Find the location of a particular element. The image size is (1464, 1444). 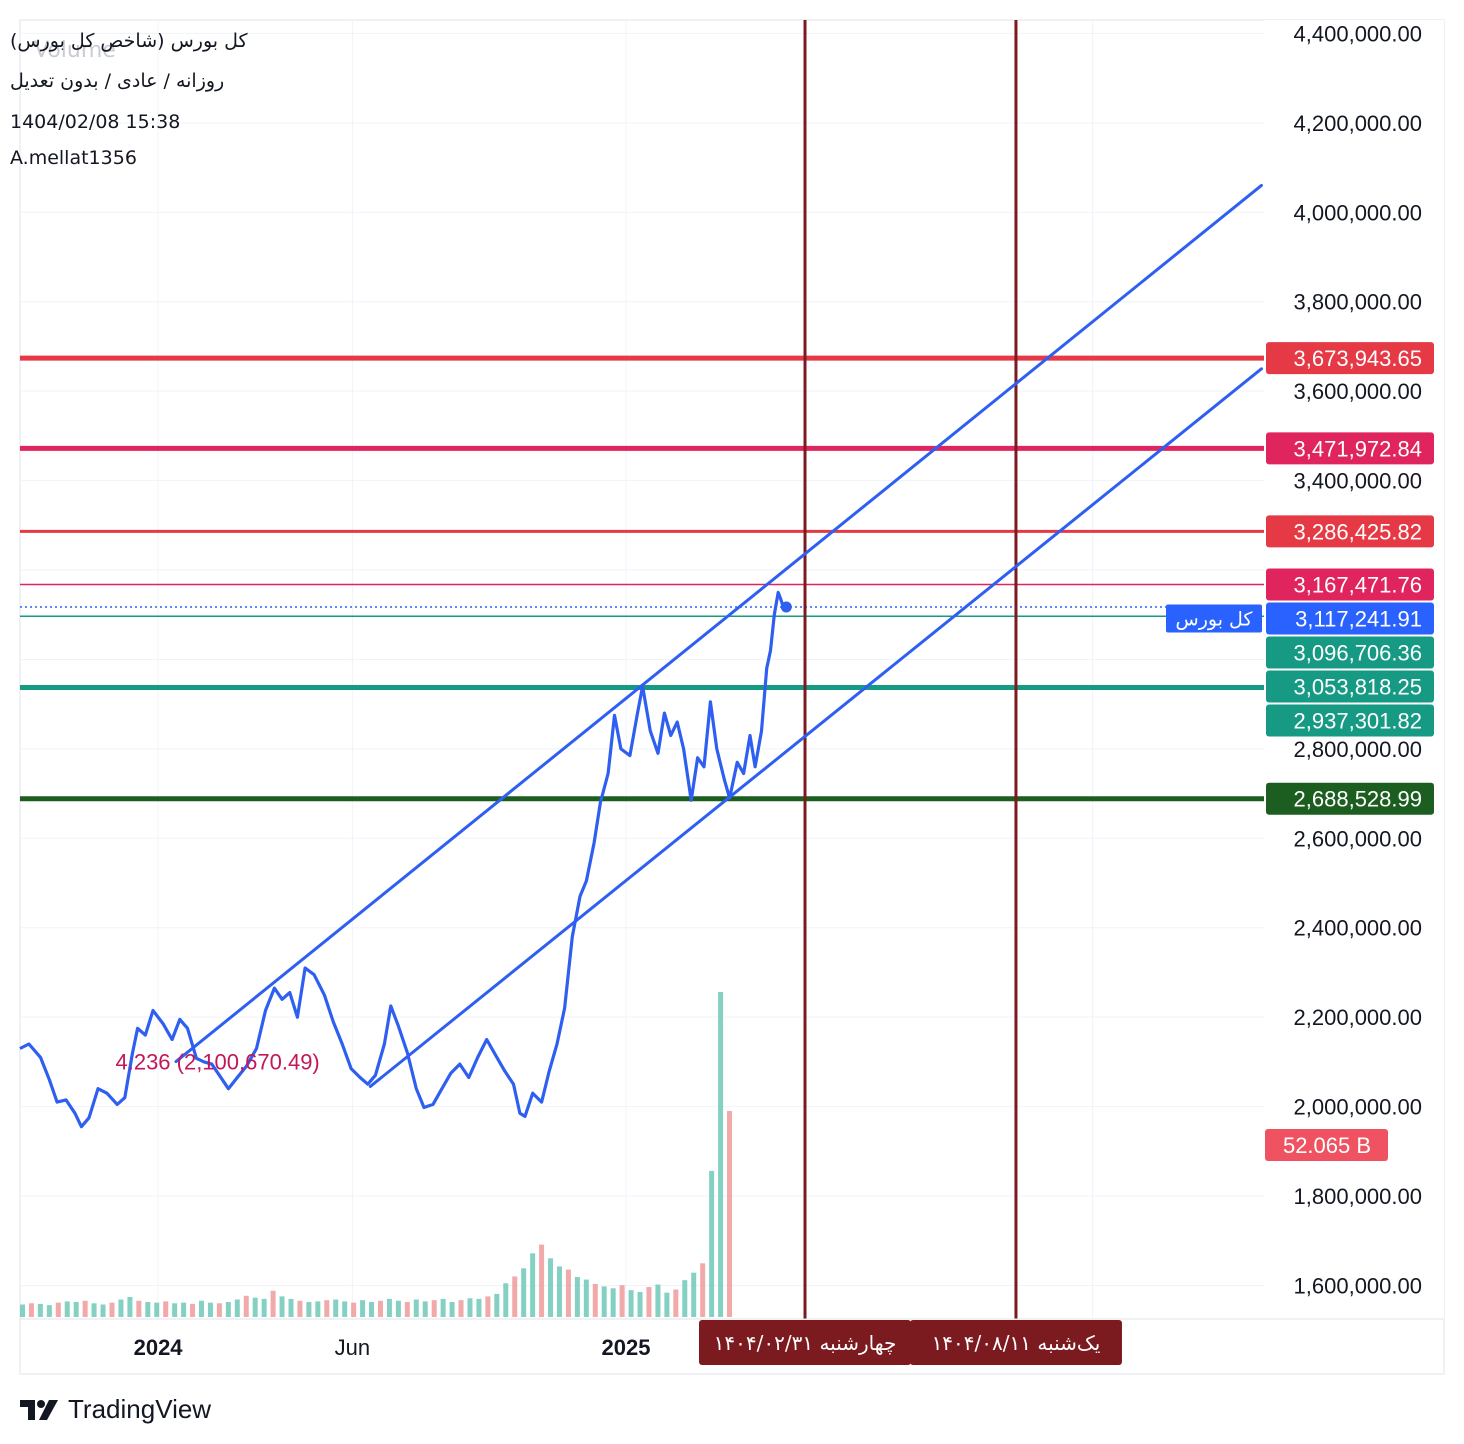

y-tick-label: 2,400,000.00 is located at coordinates (1358, 928).